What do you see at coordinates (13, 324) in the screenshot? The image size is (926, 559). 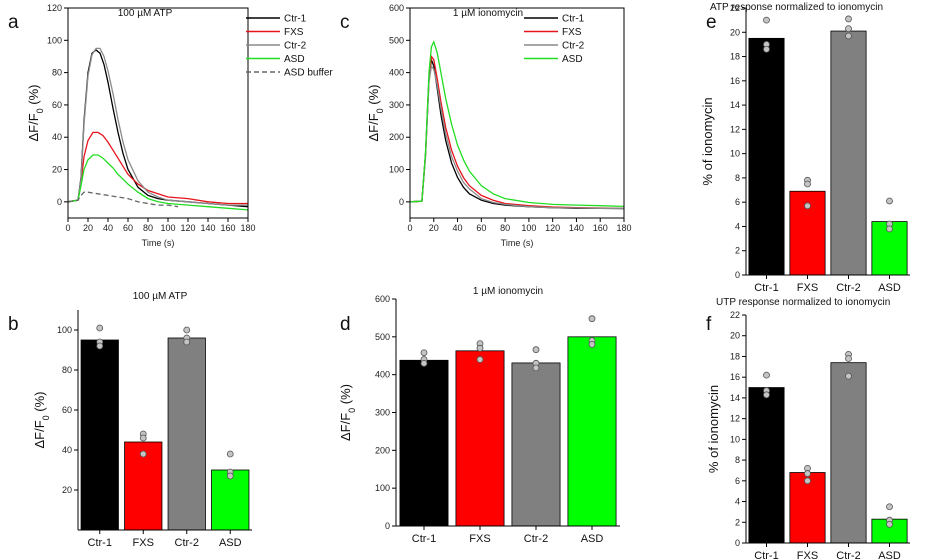 I see `panel-letter: b` at bounding box center [13, 324].